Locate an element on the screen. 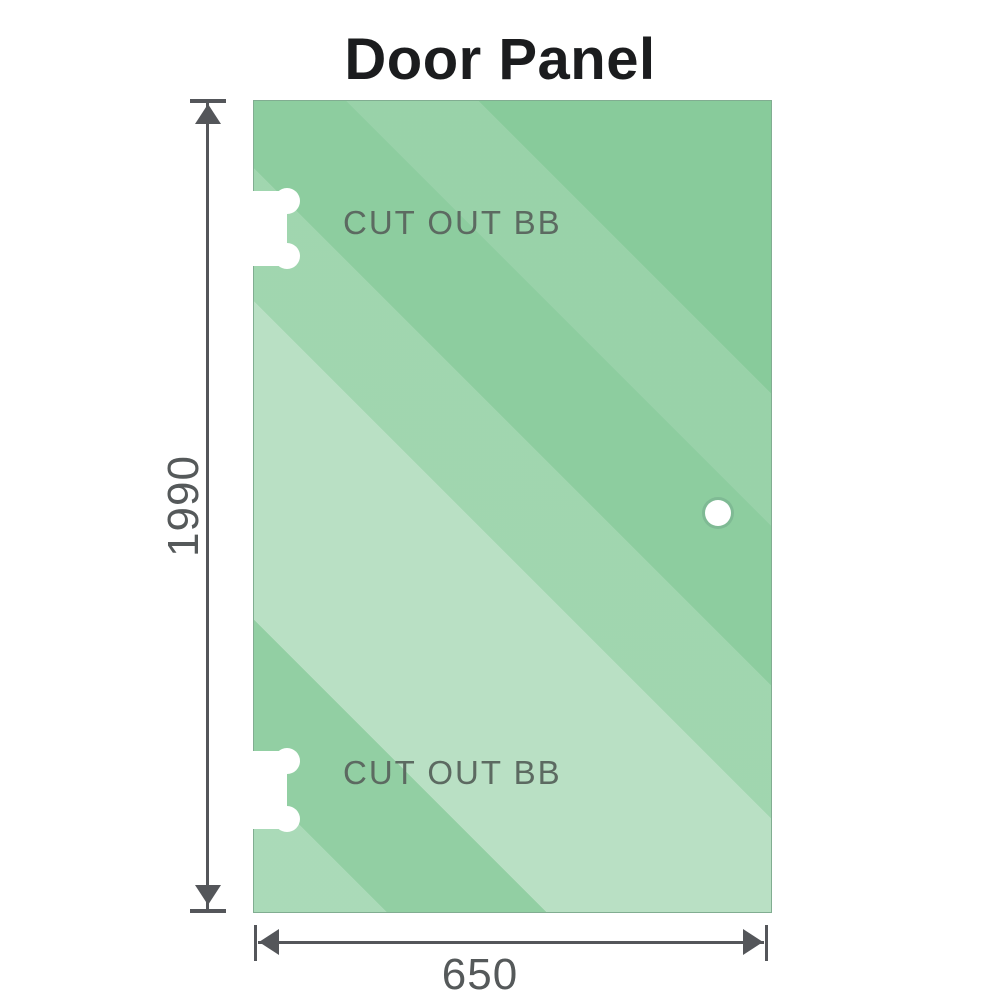 The width and height of the screenshot is (1000, 1000). cutout-bottom-label: CUT OUT BB is located at coordinates (452, 772).